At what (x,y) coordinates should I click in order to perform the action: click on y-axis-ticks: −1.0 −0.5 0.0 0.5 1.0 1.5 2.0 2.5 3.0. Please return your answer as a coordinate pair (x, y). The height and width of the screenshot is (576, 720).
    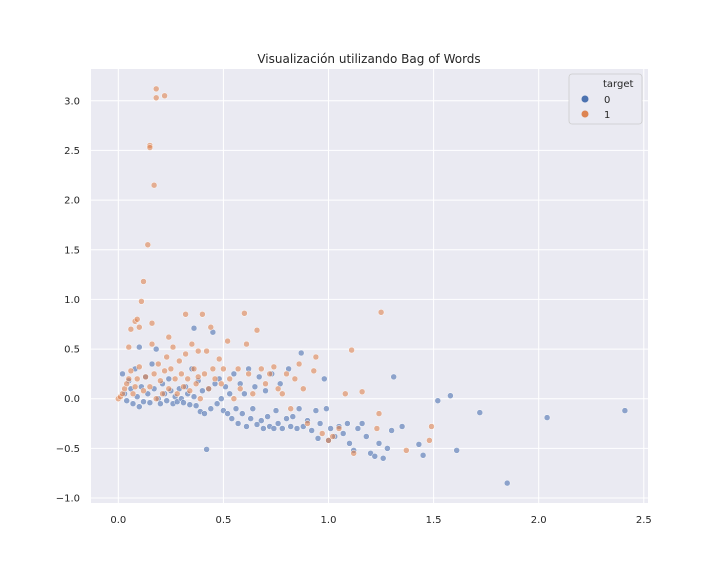
    Looking at the image, I should click on (68, 300).